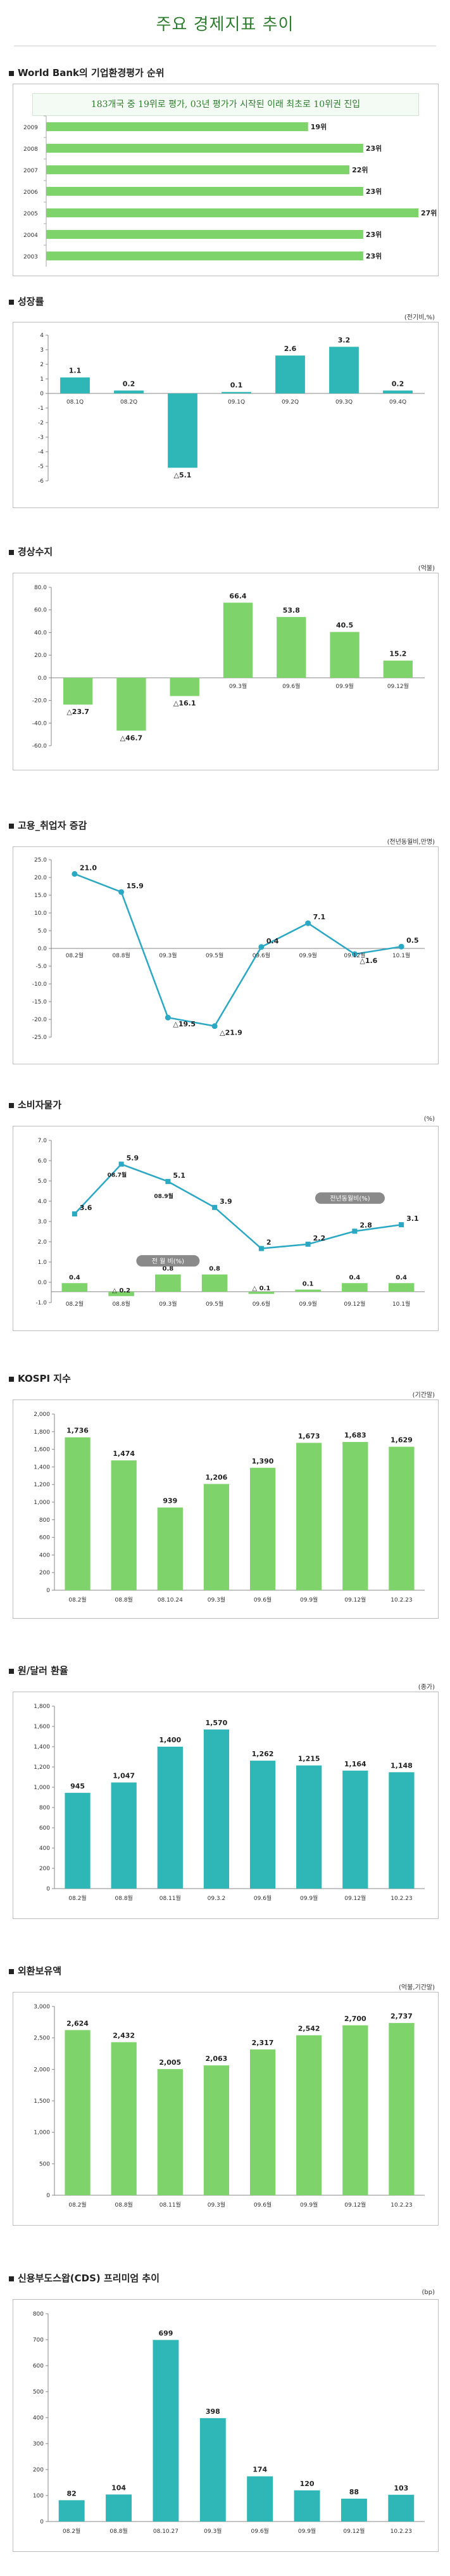 The height and width of the screenshot is (2576, 450). I want to click on x-tick-label: 09.3Q, so click(344, 402).